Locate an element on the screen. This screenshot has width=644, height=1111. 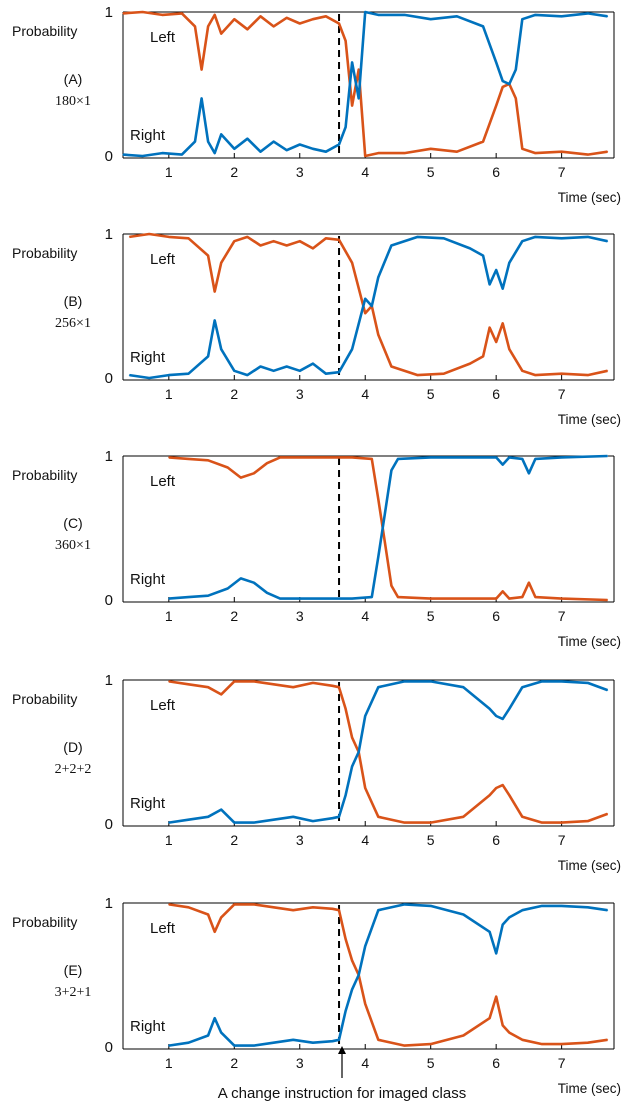
annotation-left: Left is located at coordinates (163, 37).